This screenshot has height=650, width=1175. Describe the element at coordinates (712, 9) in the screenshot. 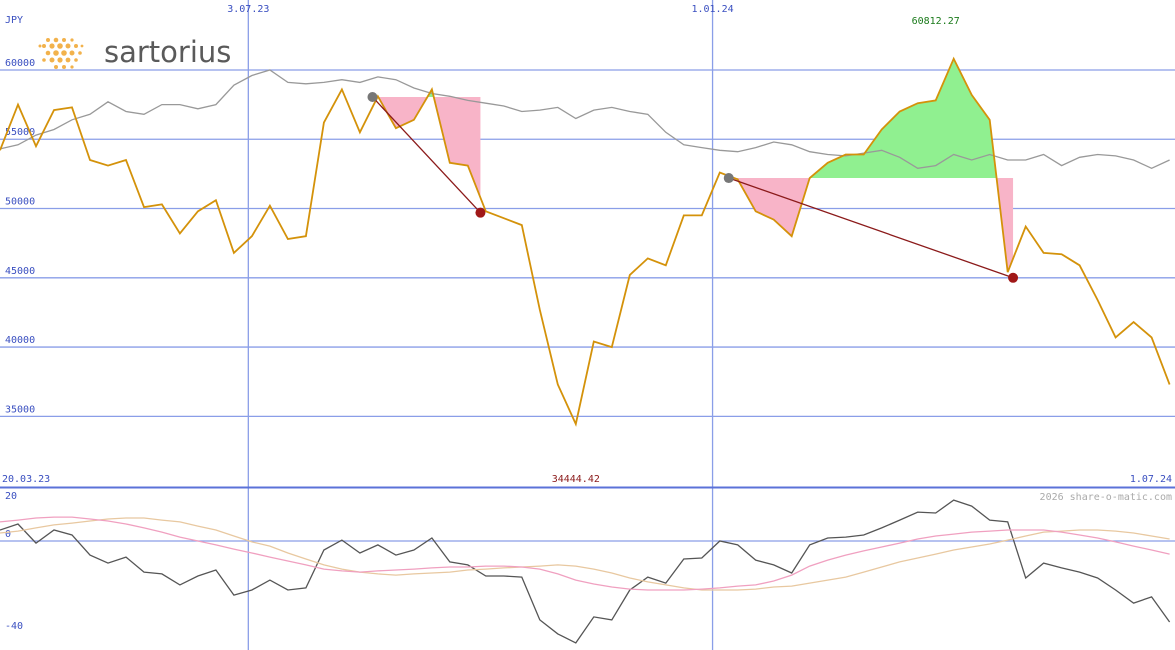

I see `x-tick-label: 1.01.24` at that location.